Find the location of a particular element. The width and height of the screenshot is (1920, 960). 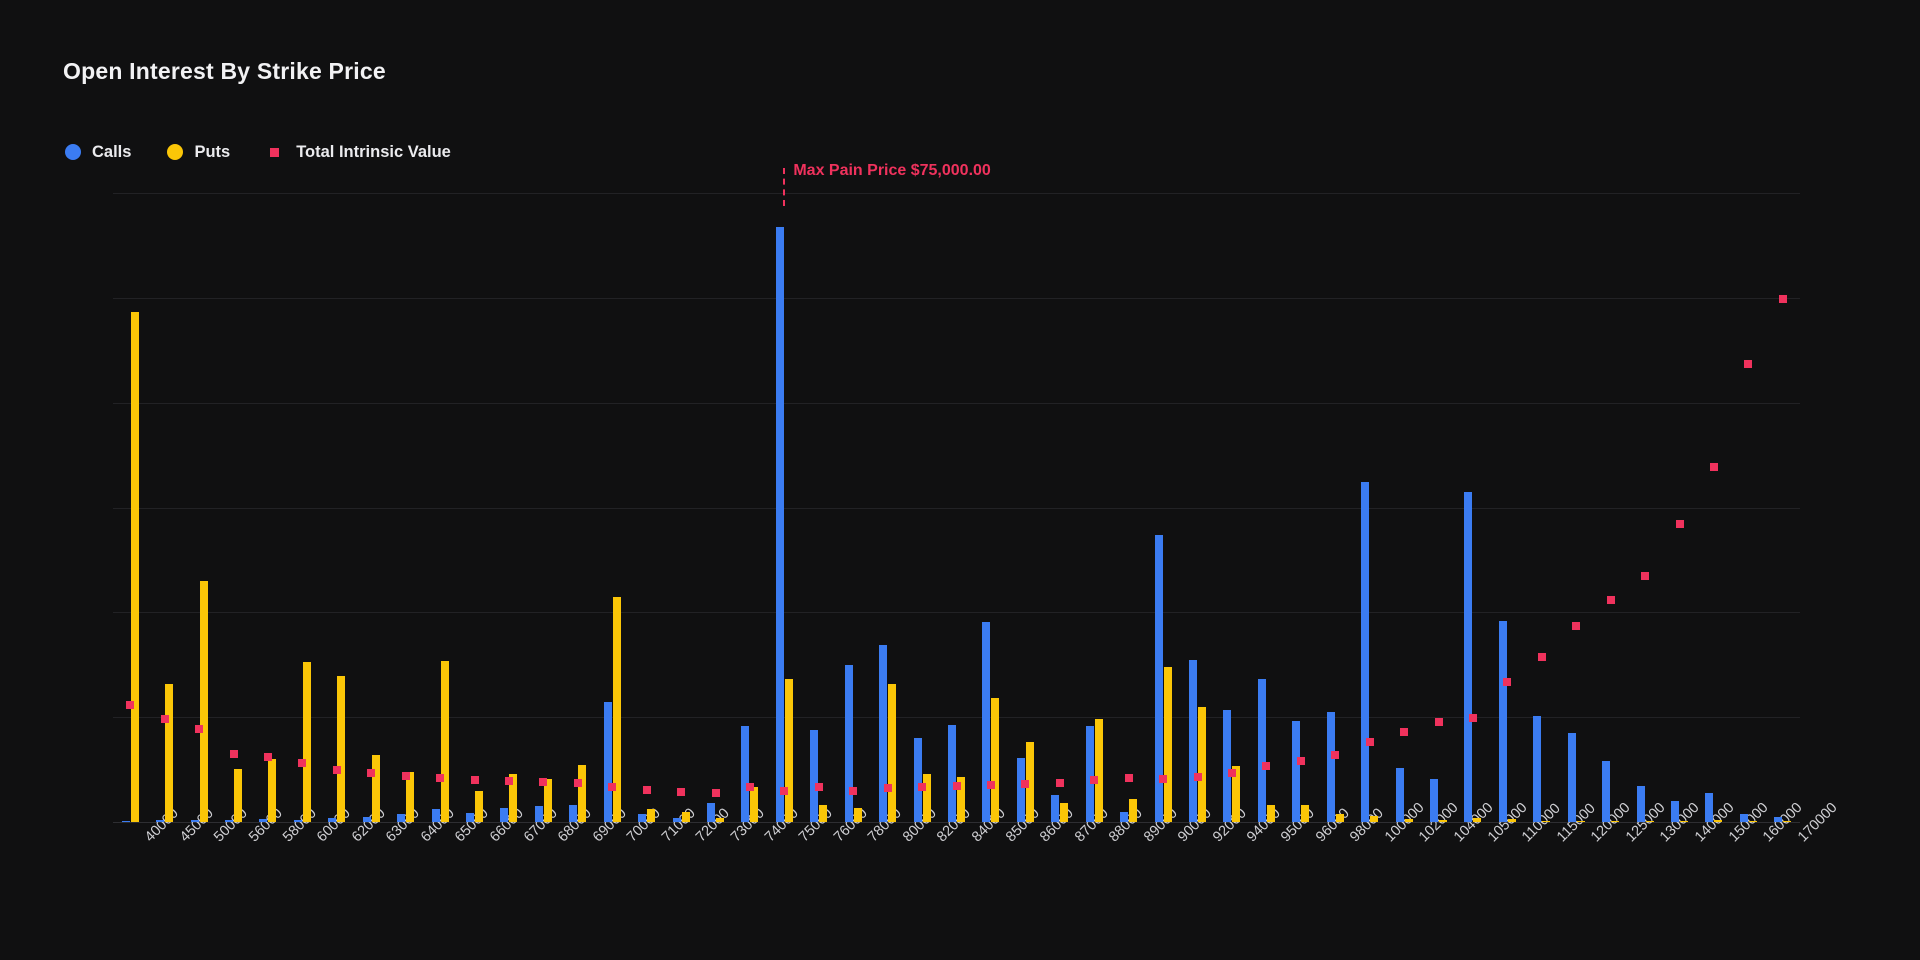

legend-item-total-intrinsic-value: Total Intrinsic Value is located at coordinates (358, 152).